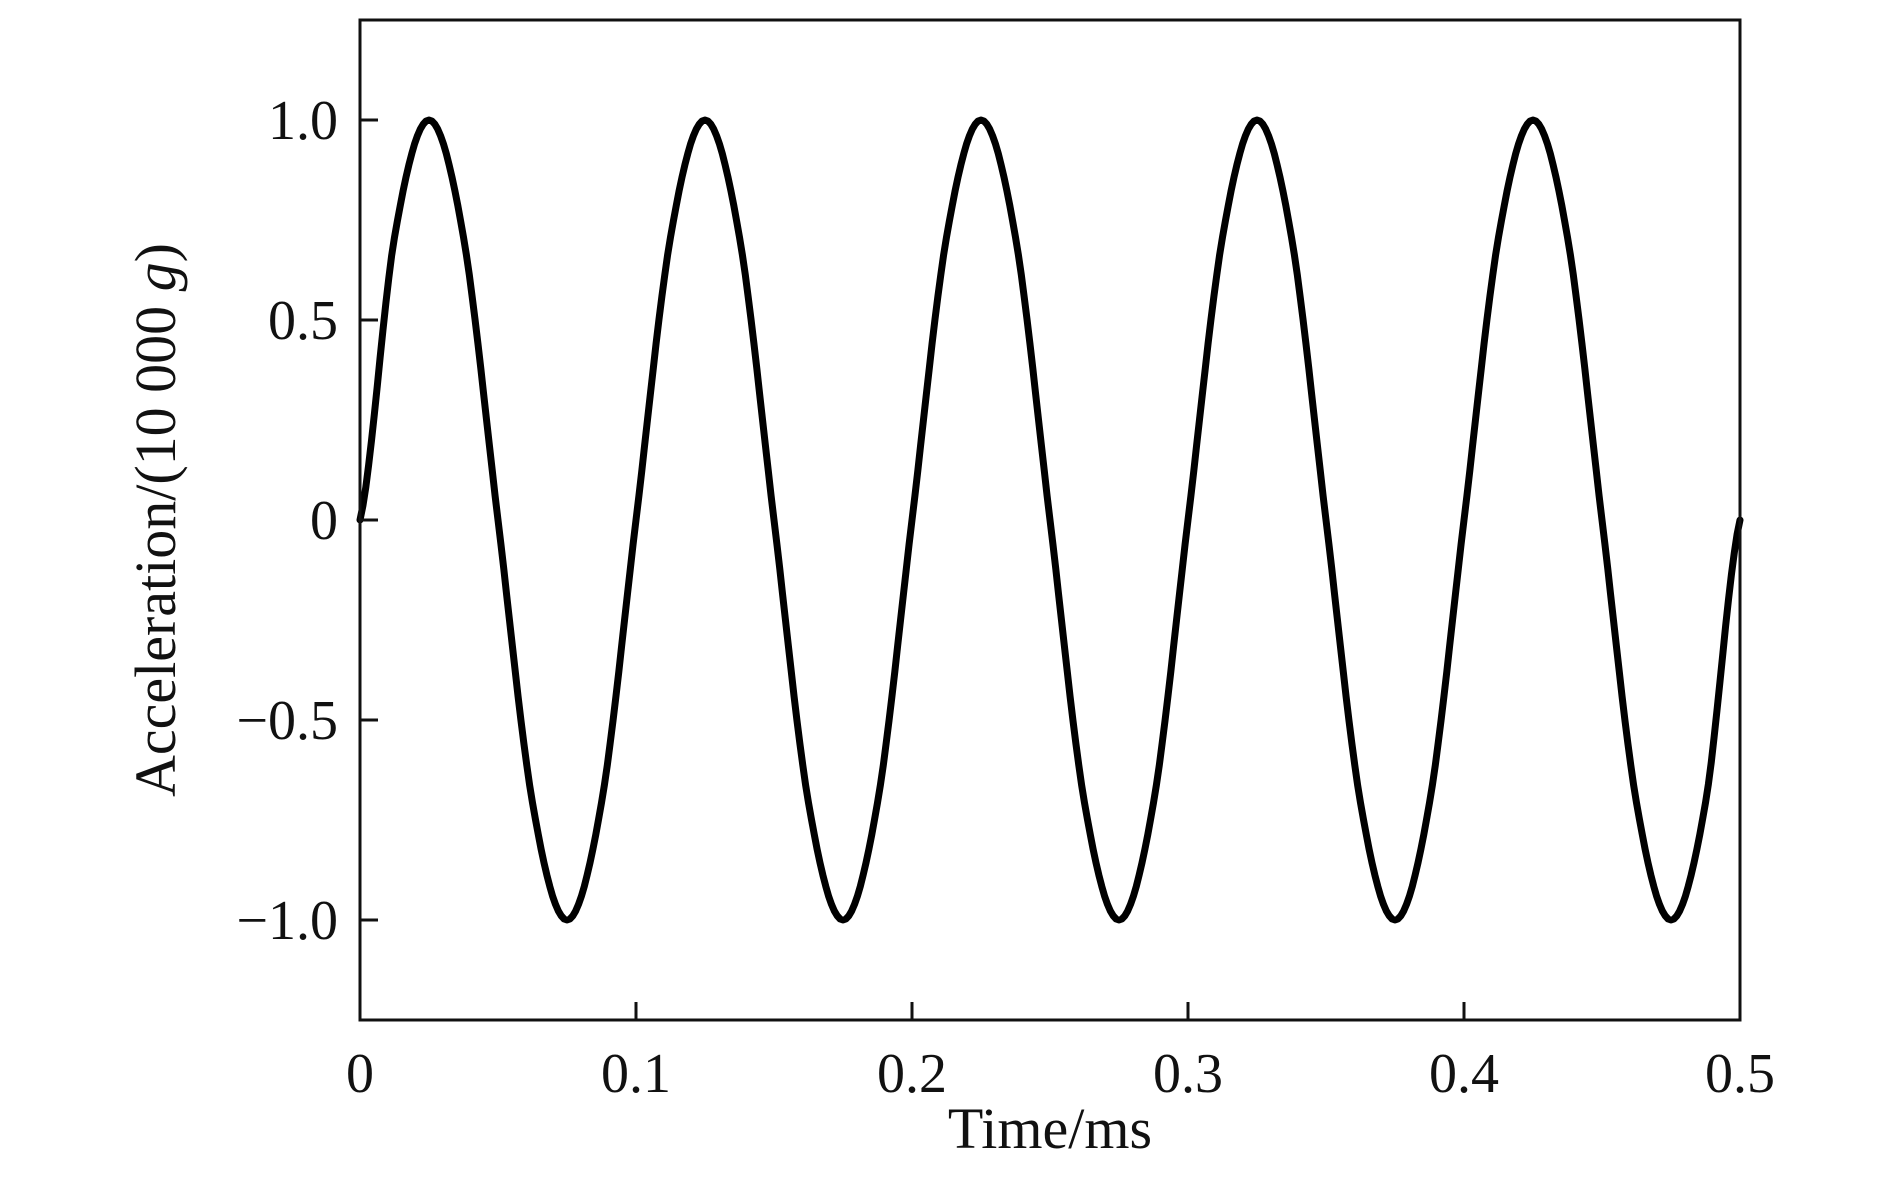 The height and width of the screenshot is (1200, 1890). What do you see at coordinates (303, 321) in the screenshot?
I see `y-tick-label: 0.5` at bounding box center [303, 321].